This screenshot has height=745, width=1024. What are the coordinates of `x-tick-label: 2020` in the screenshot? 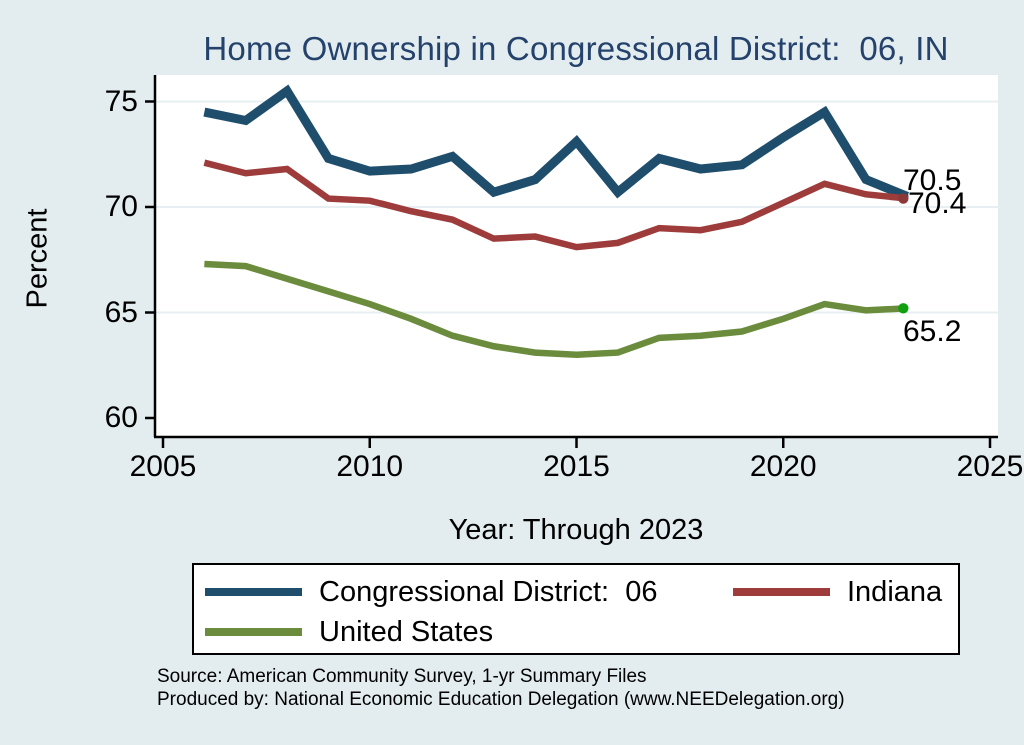 It's located at (783, 466).